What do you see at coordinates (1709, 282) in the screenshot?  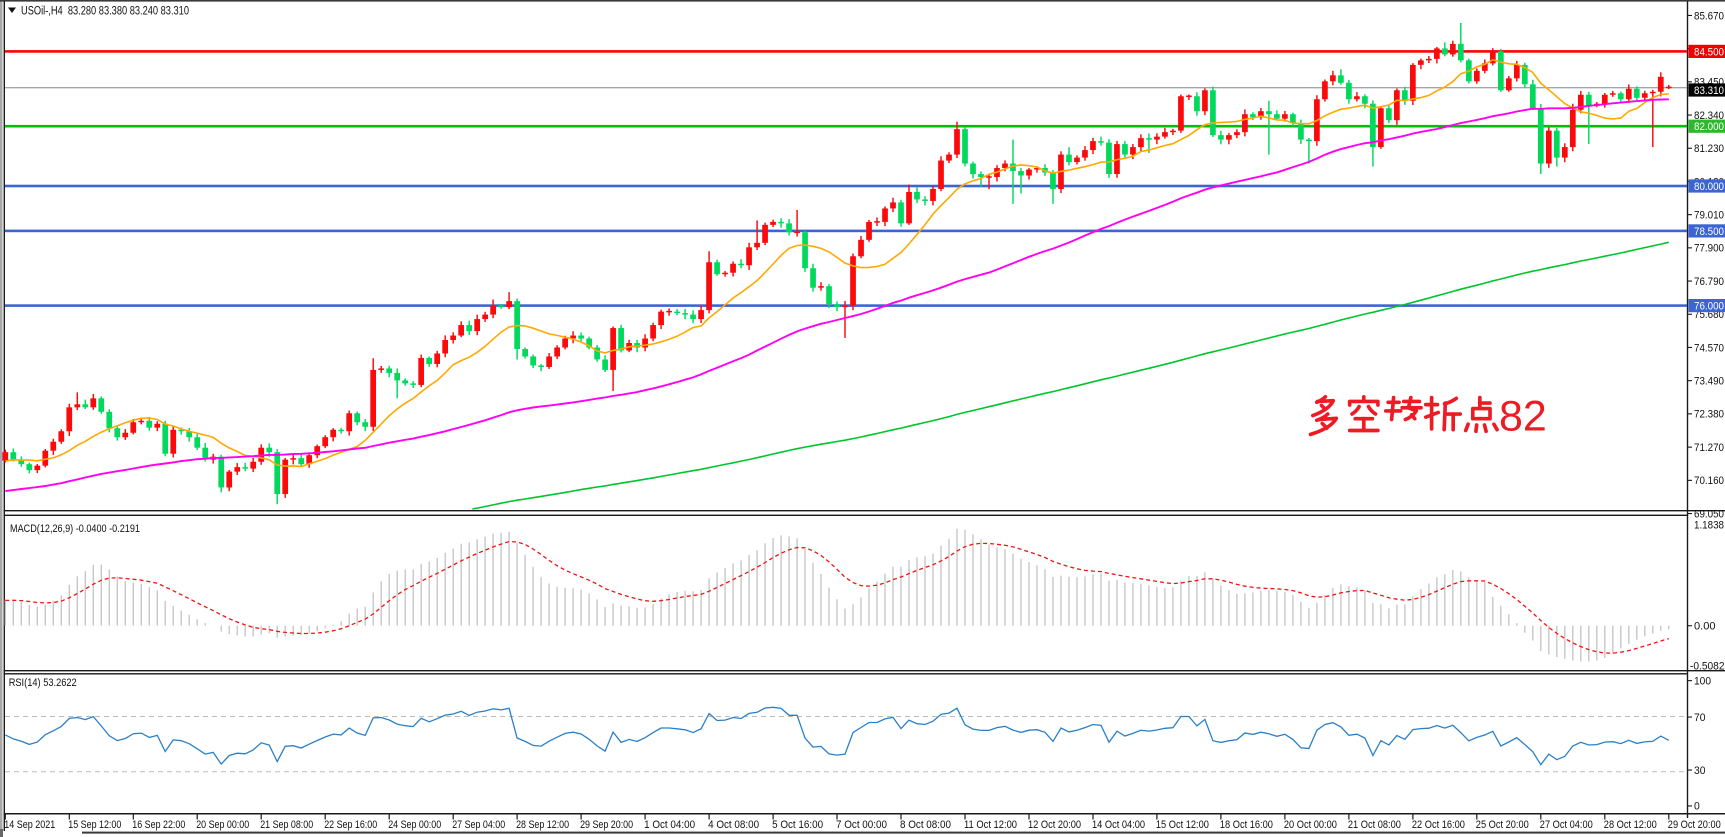 I see `svg-text: 76.790` at bounding box center [1709, 282].